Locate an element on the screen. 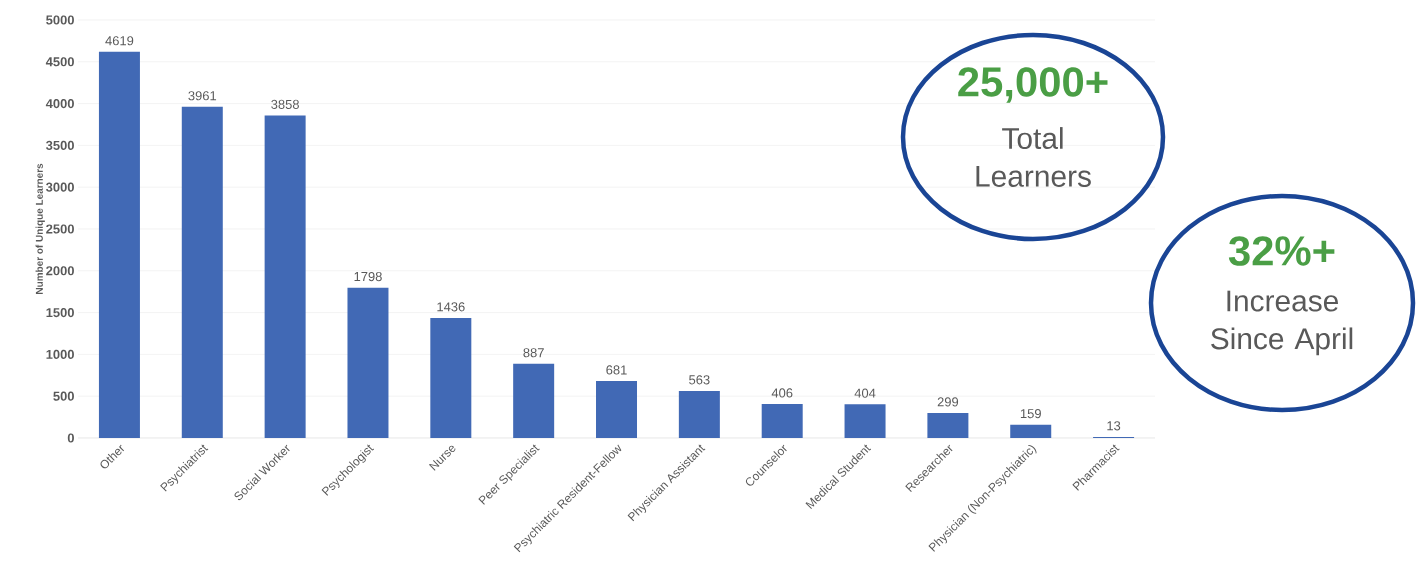  annotation: 25,000+ is located at coordinates (1033, 85).